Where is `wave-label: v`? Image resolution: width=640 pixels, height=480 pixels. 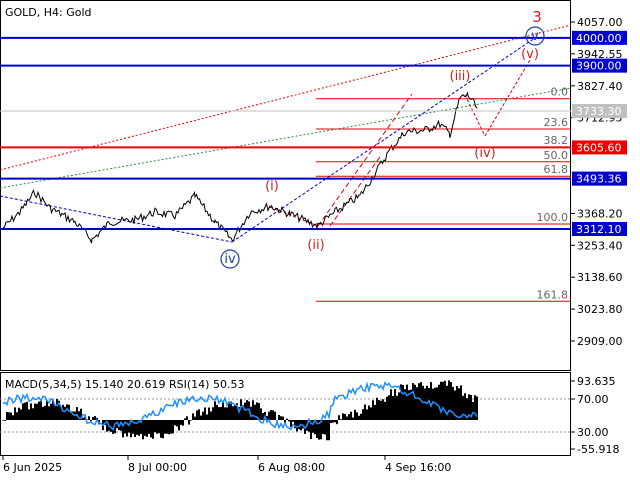
wave-label: v is located at coordinates (535, 36).